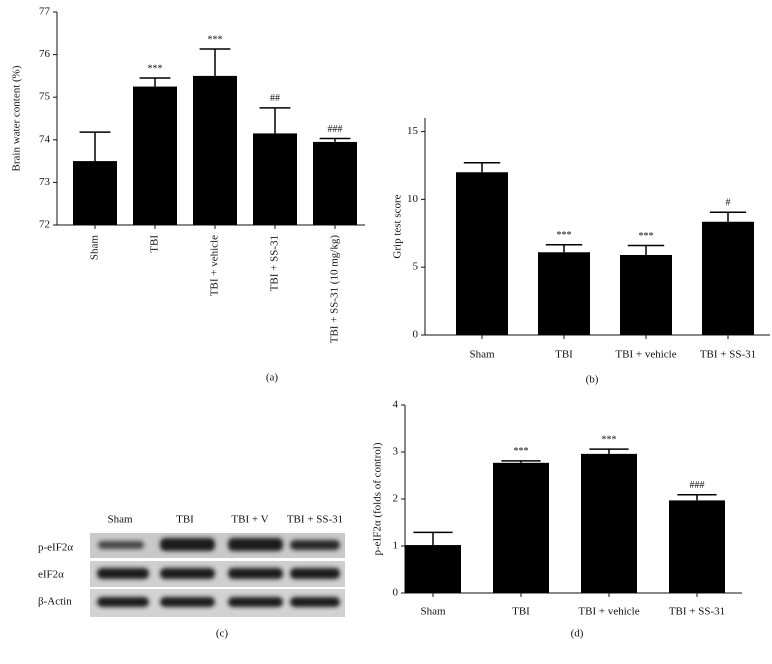  Describe the element at coordinates (218, 572) in the screenshot. I see `blot-bands` at that location.